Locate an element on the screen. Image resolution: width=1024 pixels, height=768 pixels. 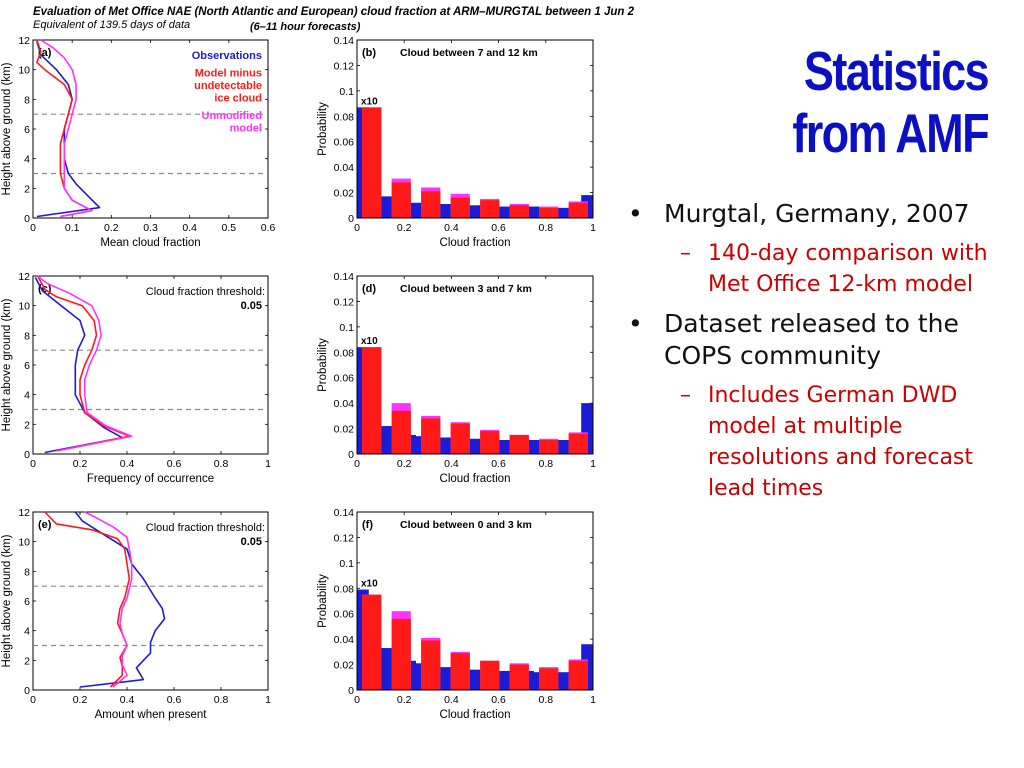
legend-entry: Model minus is located at coordinates (228, 74).